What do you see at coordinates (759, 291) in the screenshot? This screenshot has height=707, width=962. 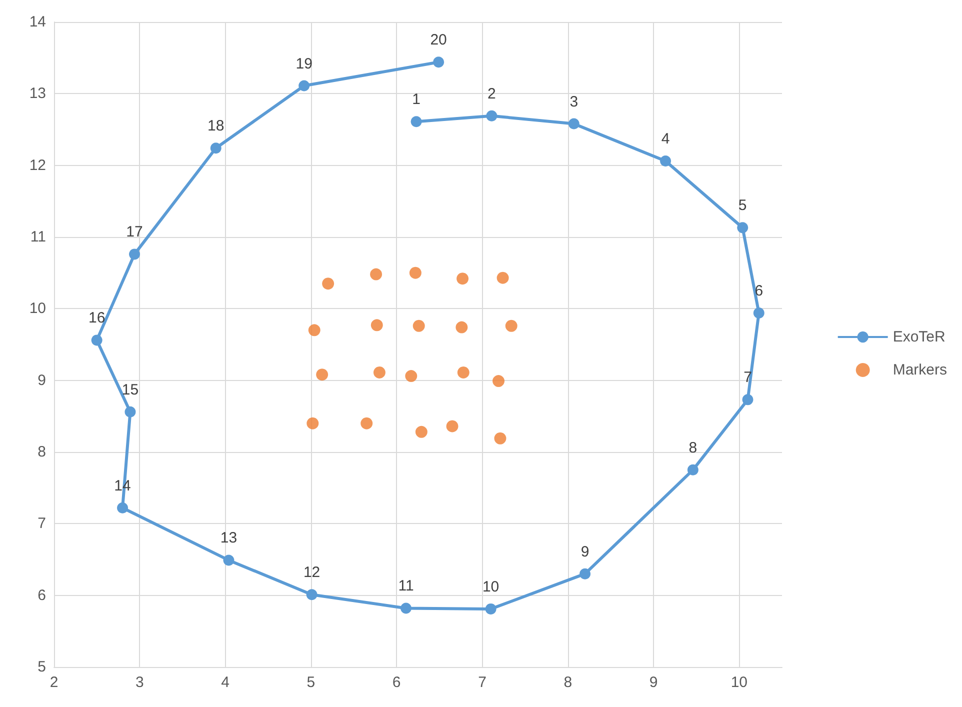 I see `annotation: 6` at bounding box center [759, 291].